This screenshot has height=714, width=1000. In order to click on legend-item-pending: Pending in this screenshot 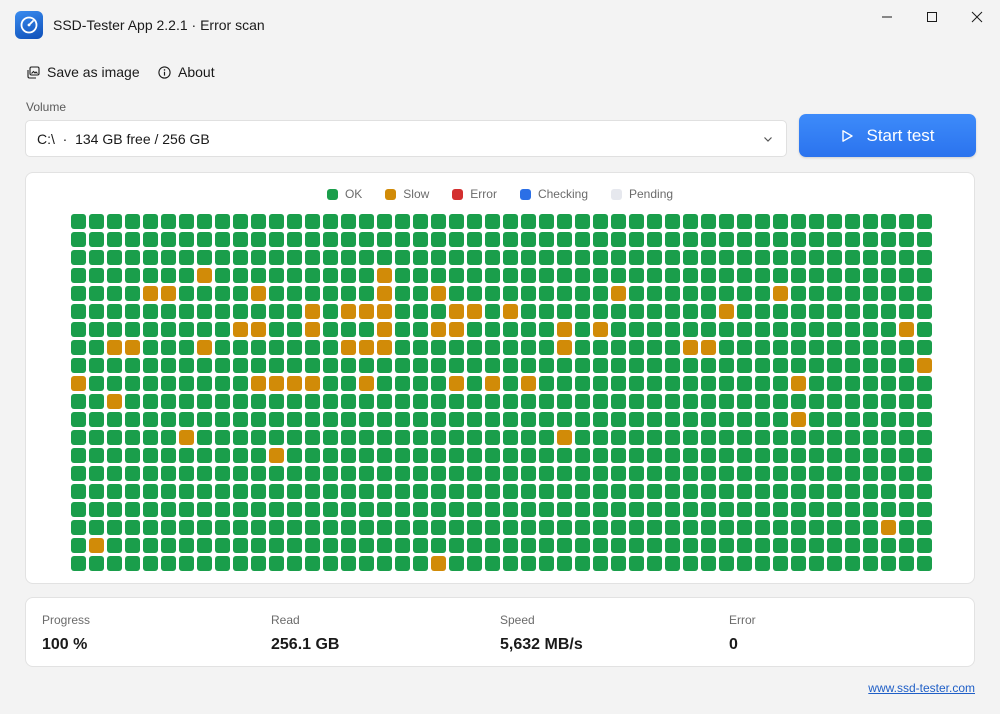, I will do `click(642, 194)`.